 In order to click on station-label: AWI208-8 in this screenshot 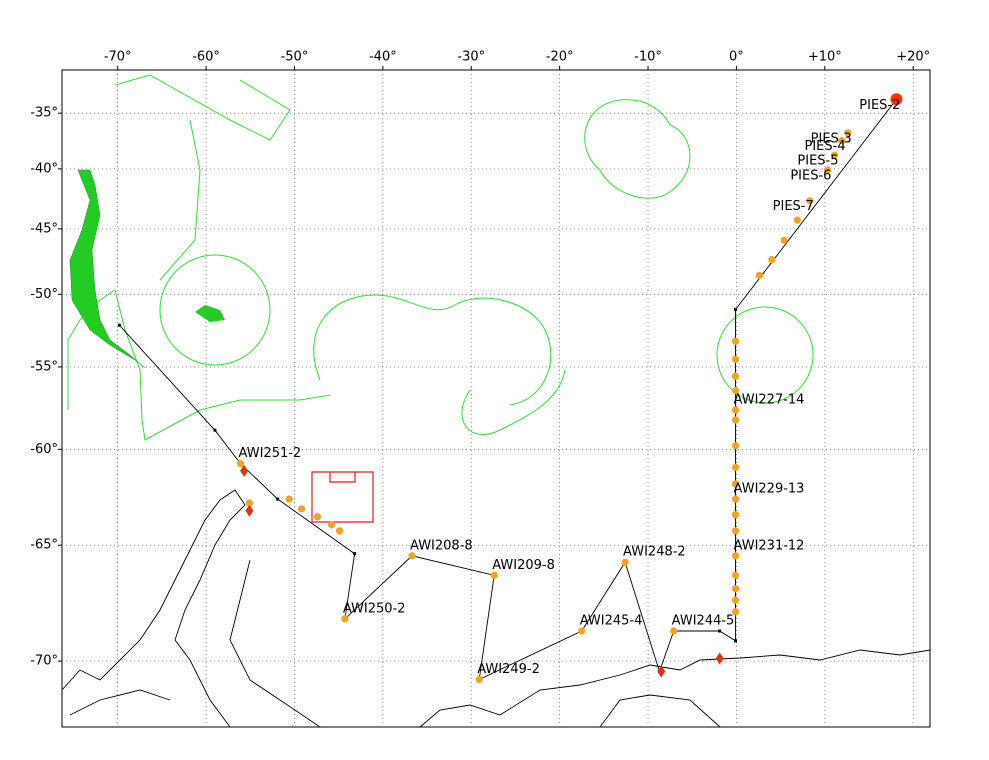, I will do `click(441, 545)`.